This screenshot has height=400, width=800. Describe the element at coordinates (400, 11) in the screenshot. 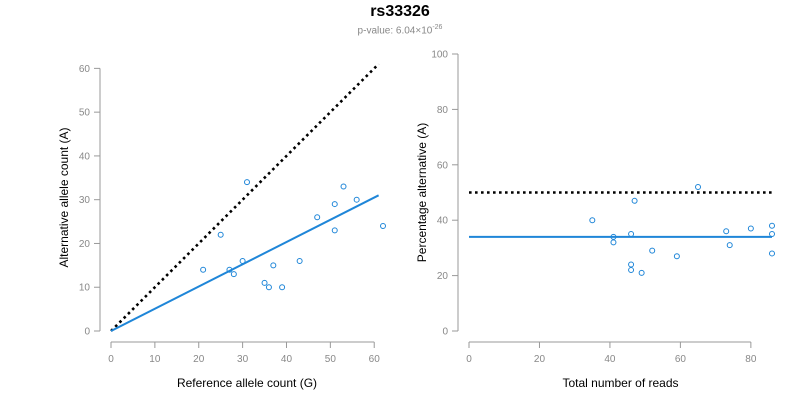

I see `chart-title: rs33326` at that location.